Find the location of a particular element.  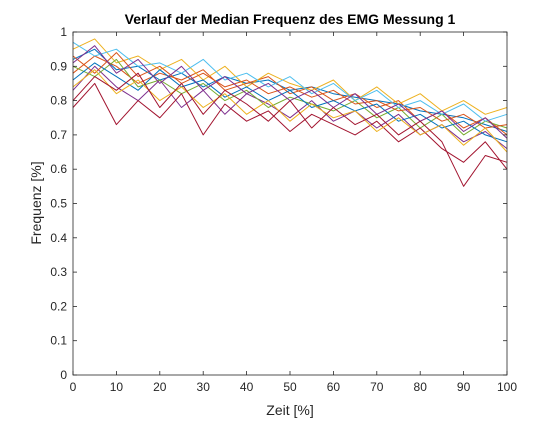

y-tick-label-10: 1 is located at coordinates (63, 32).